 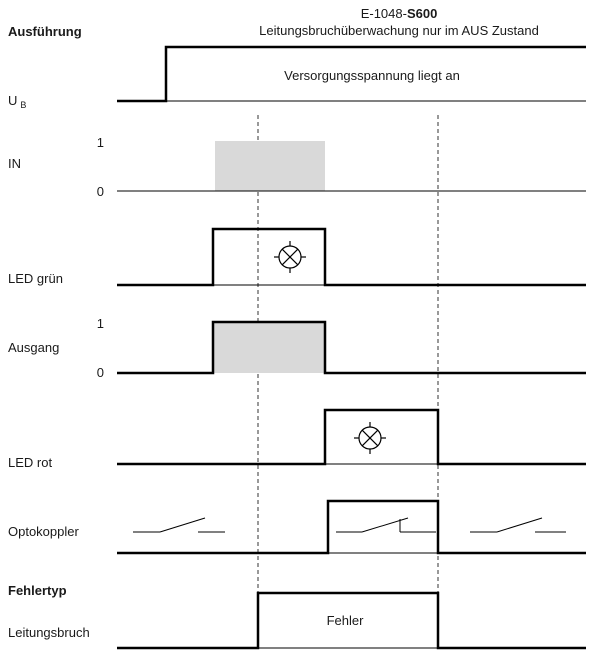 I want to click on optokoppler-signal, so click(x=351, y=527).